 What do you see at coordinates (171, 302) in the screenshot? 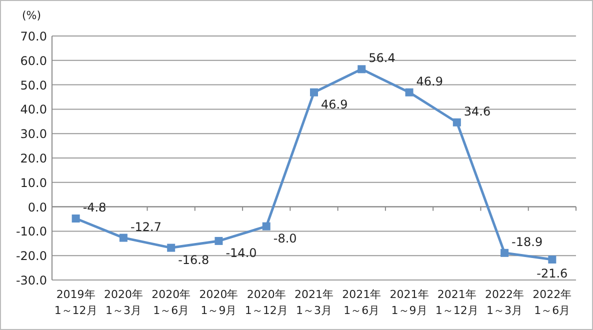
I see `x-tick-label: 2020年 1～6月` at bounding box center [171, 302].